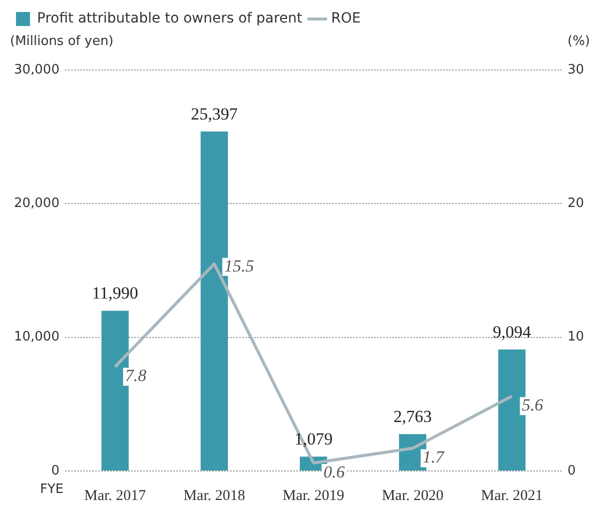  What do you see at coordinates (575, 337) in the screenshot?
I see `y2-tick-label: 10` at bounding box center [575, 337].